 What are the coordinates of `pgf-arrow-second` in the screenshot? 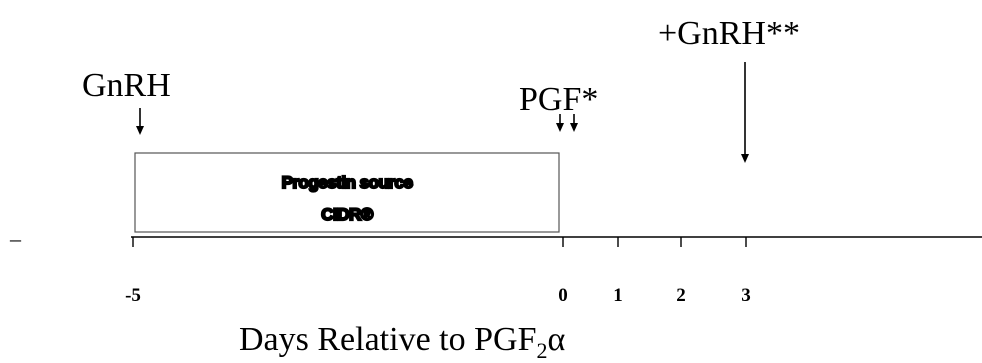 It's located at (574, 123).